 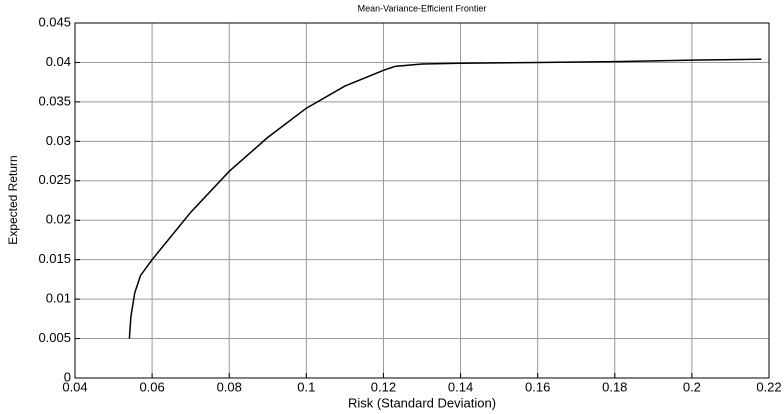 What do you see at coordinates (54, 21) in the screenshot?
I see `y-tick-label: 0.045` at bounding box center [54, 21].